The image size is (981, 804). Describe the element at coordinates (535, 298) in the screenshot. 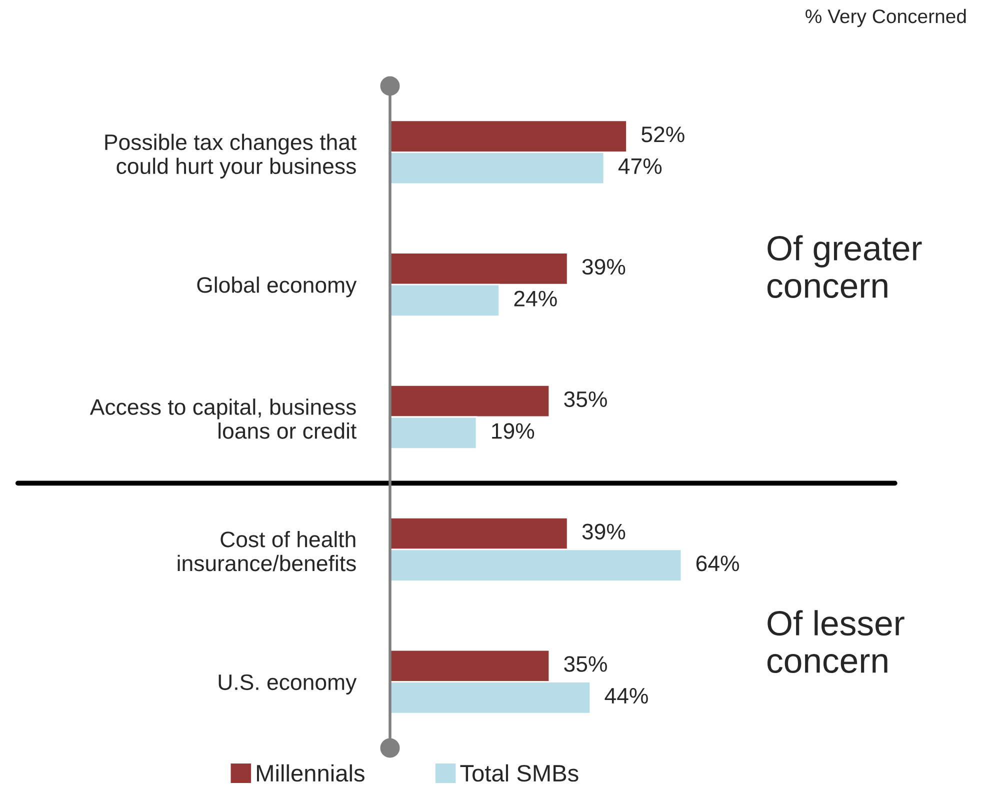

I see `data-label: 24%` at that location.